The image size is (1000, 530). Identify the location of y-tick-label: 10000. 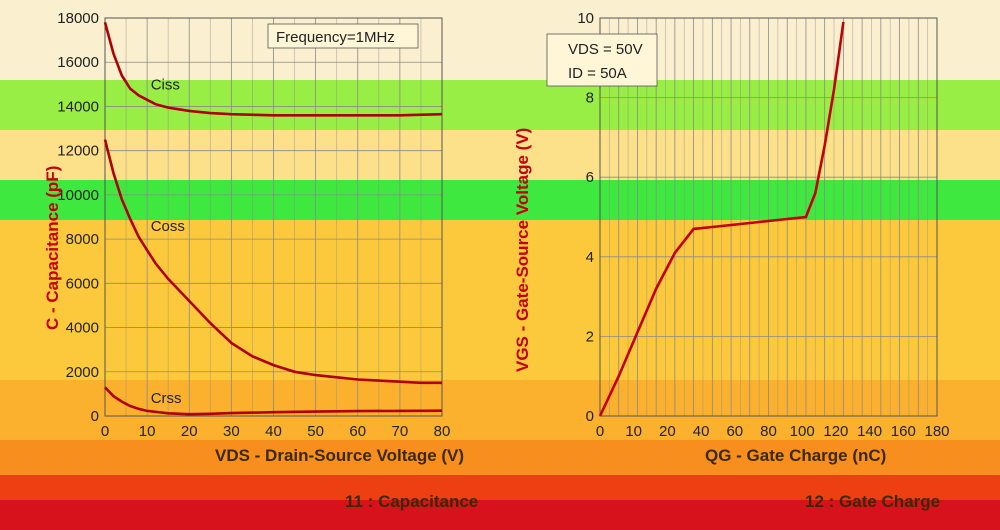
(78, 195).